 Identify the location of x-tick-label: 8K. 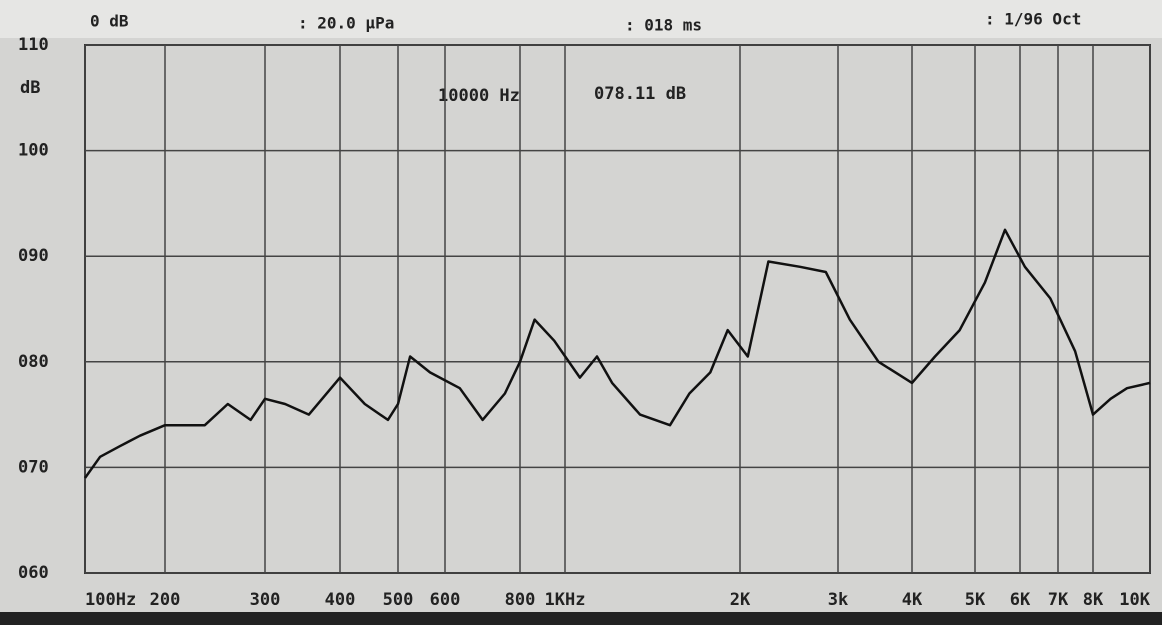
(1093, 600).